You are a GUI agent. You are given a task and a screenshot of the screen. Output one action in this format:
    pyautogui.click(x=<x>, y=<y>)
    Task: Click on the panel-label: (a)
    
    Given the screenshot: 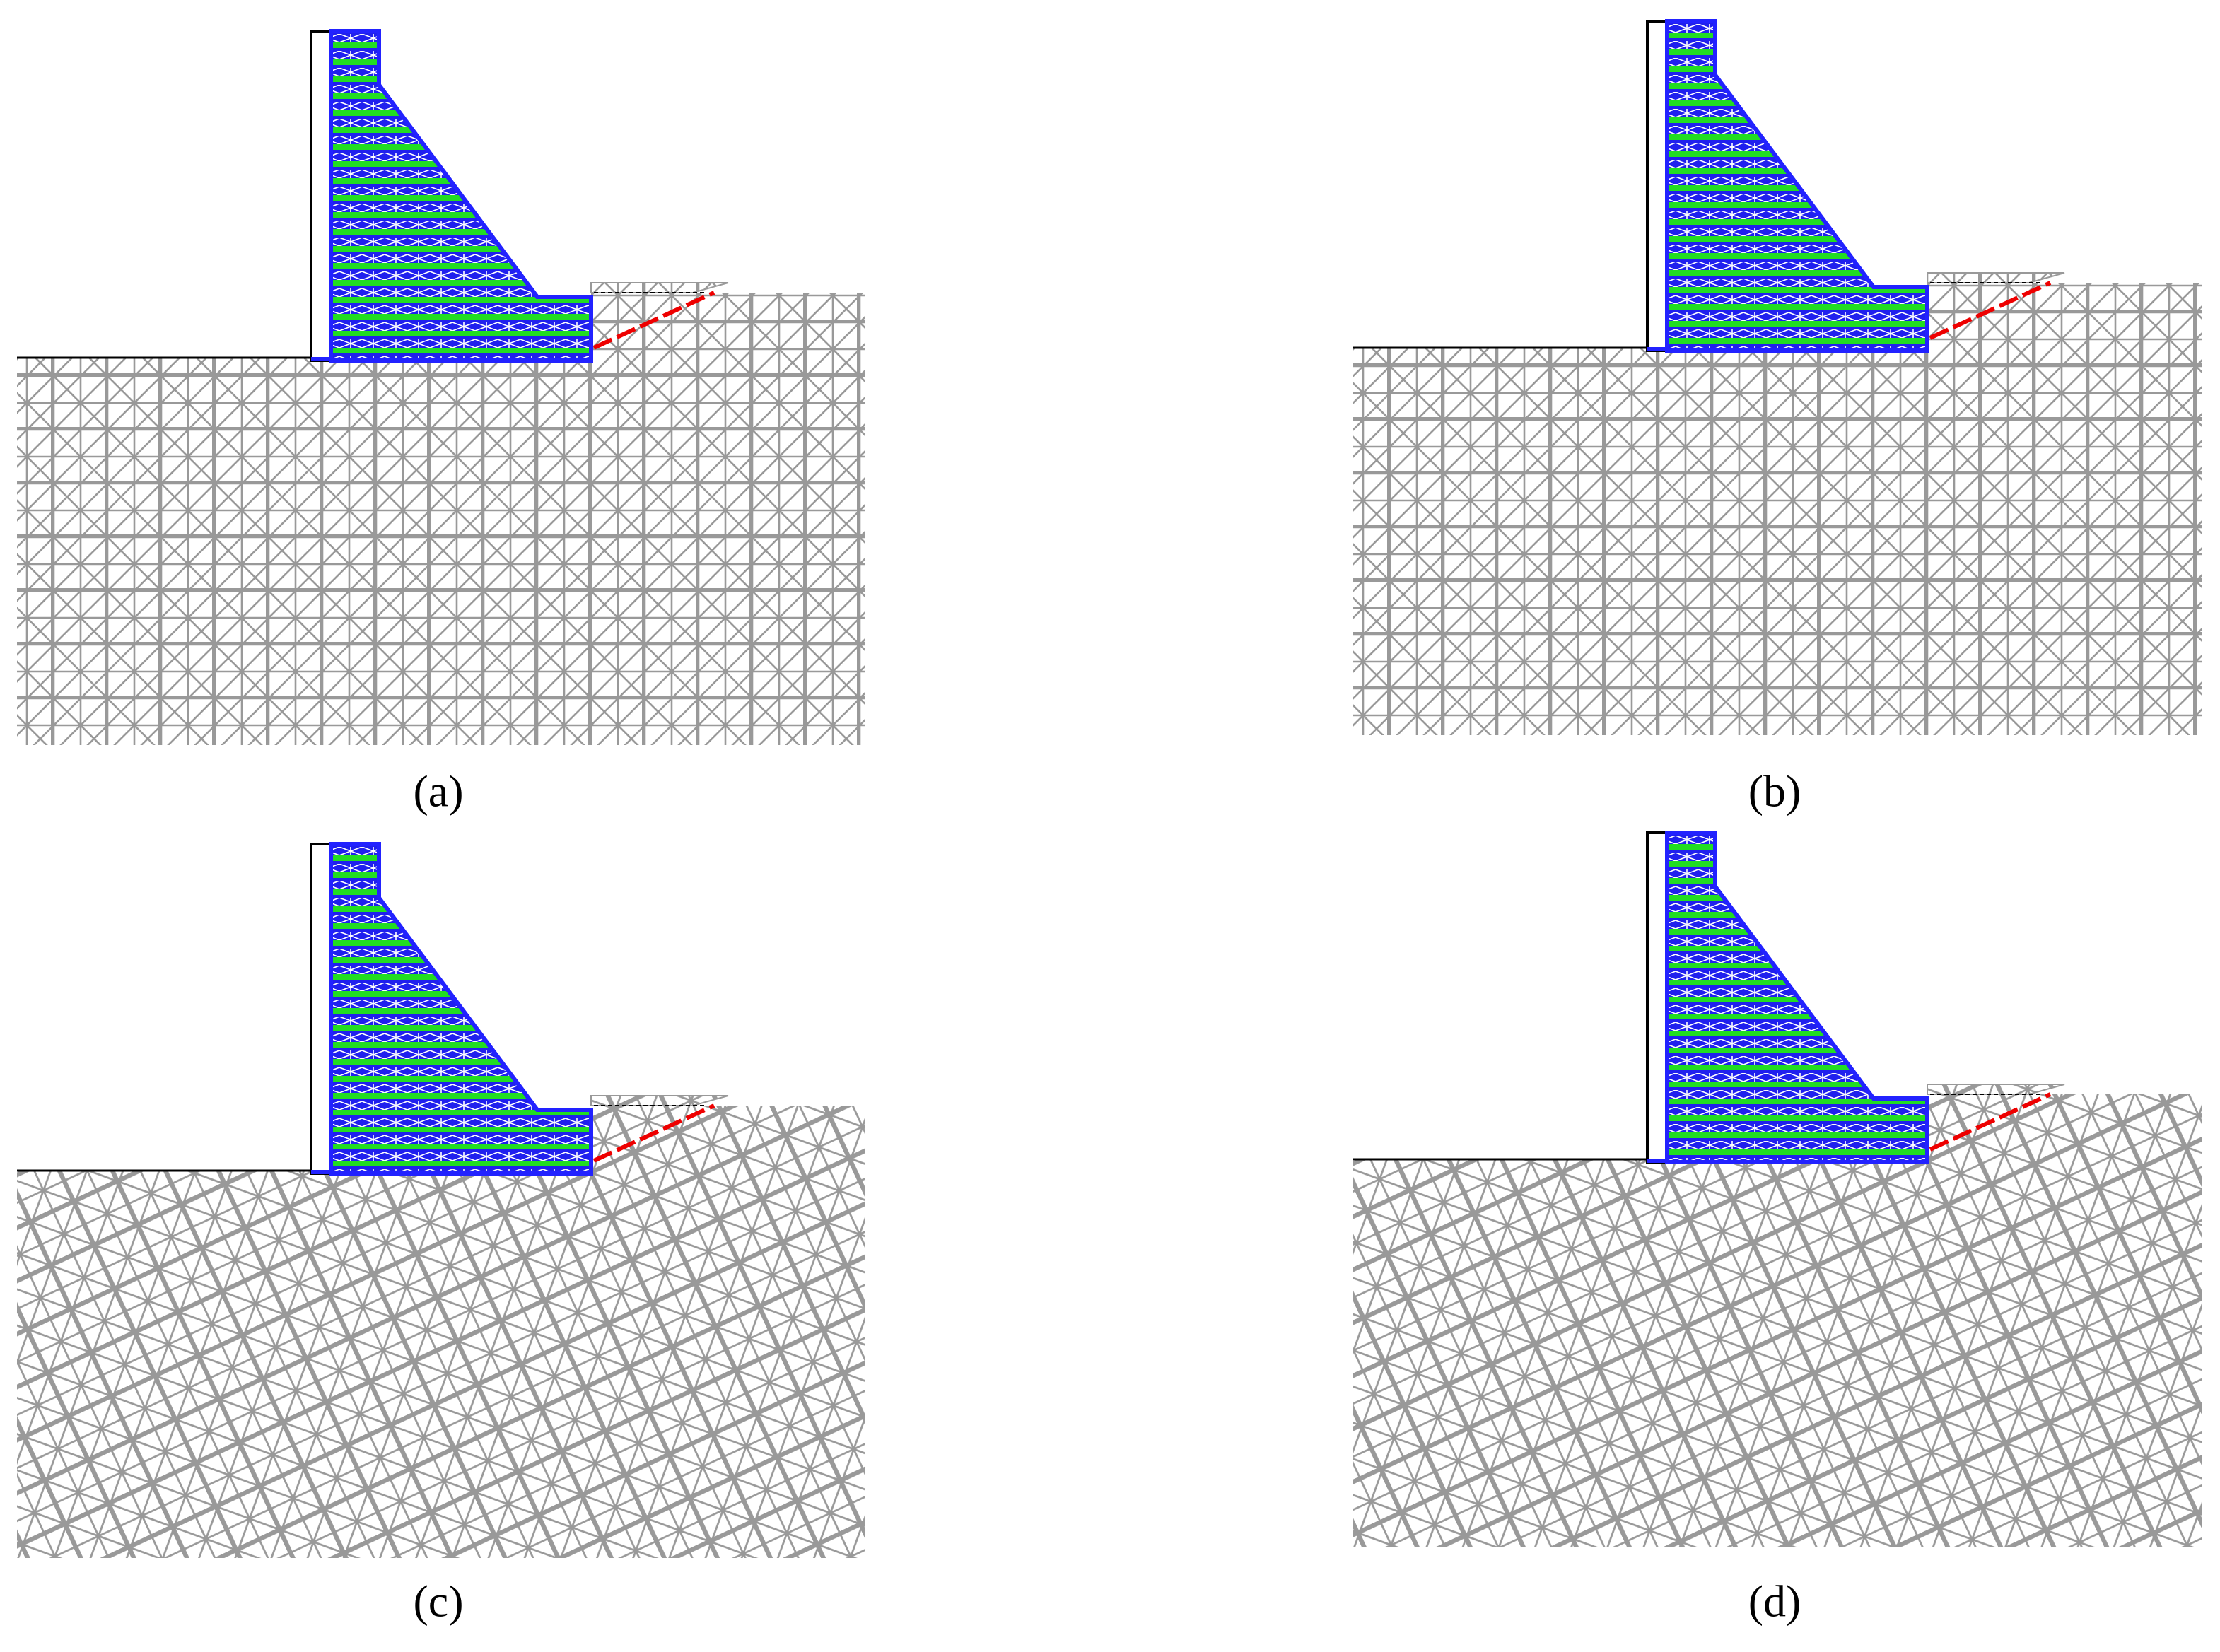 What is the action you would take?
    pyautogui.click(x=438, y=791)
    